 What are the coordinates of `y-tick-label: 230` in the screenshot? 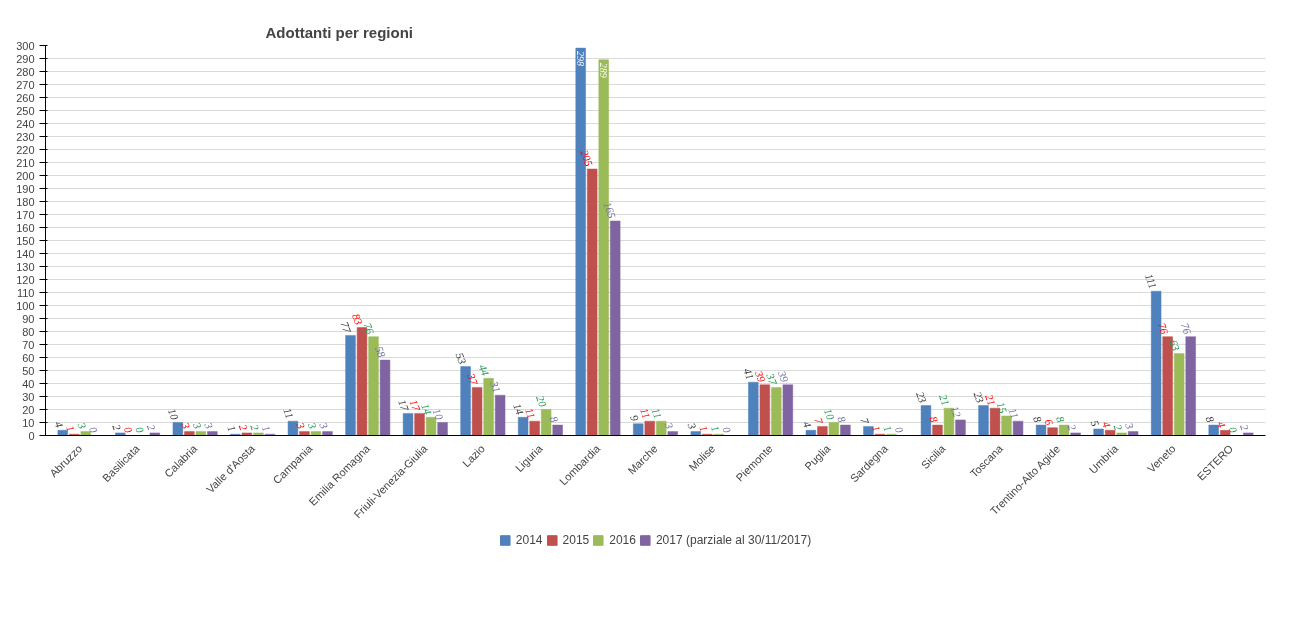 It's located at (25, 136).